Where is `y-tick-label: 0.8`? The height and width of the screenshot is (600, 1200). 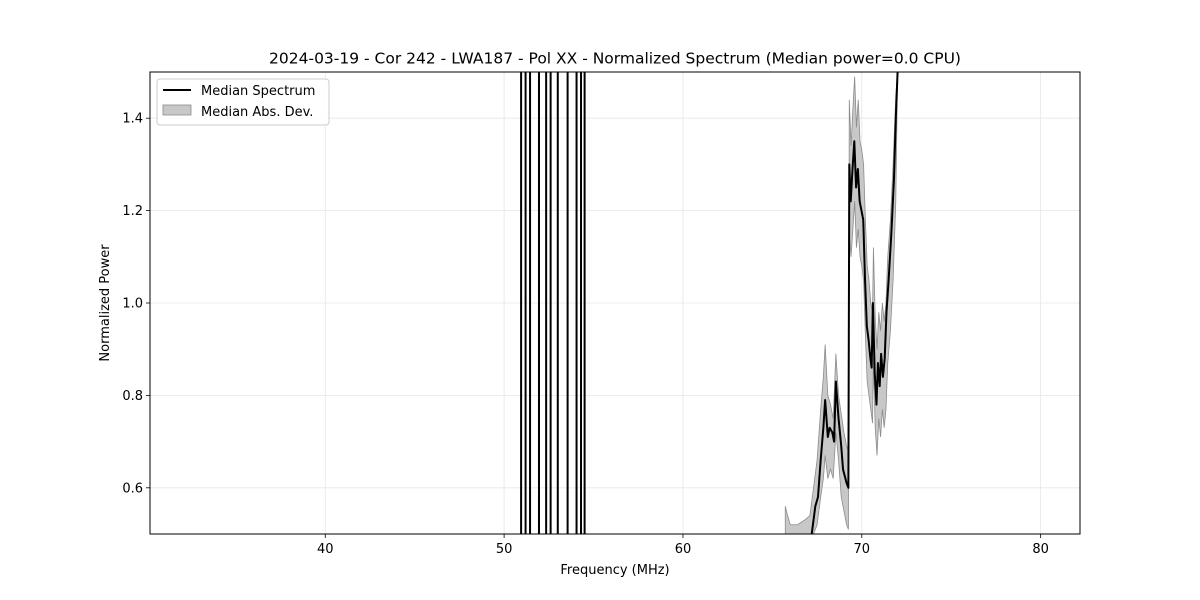 y-tick-label: 0.8 is located at coordinates (132, 396).